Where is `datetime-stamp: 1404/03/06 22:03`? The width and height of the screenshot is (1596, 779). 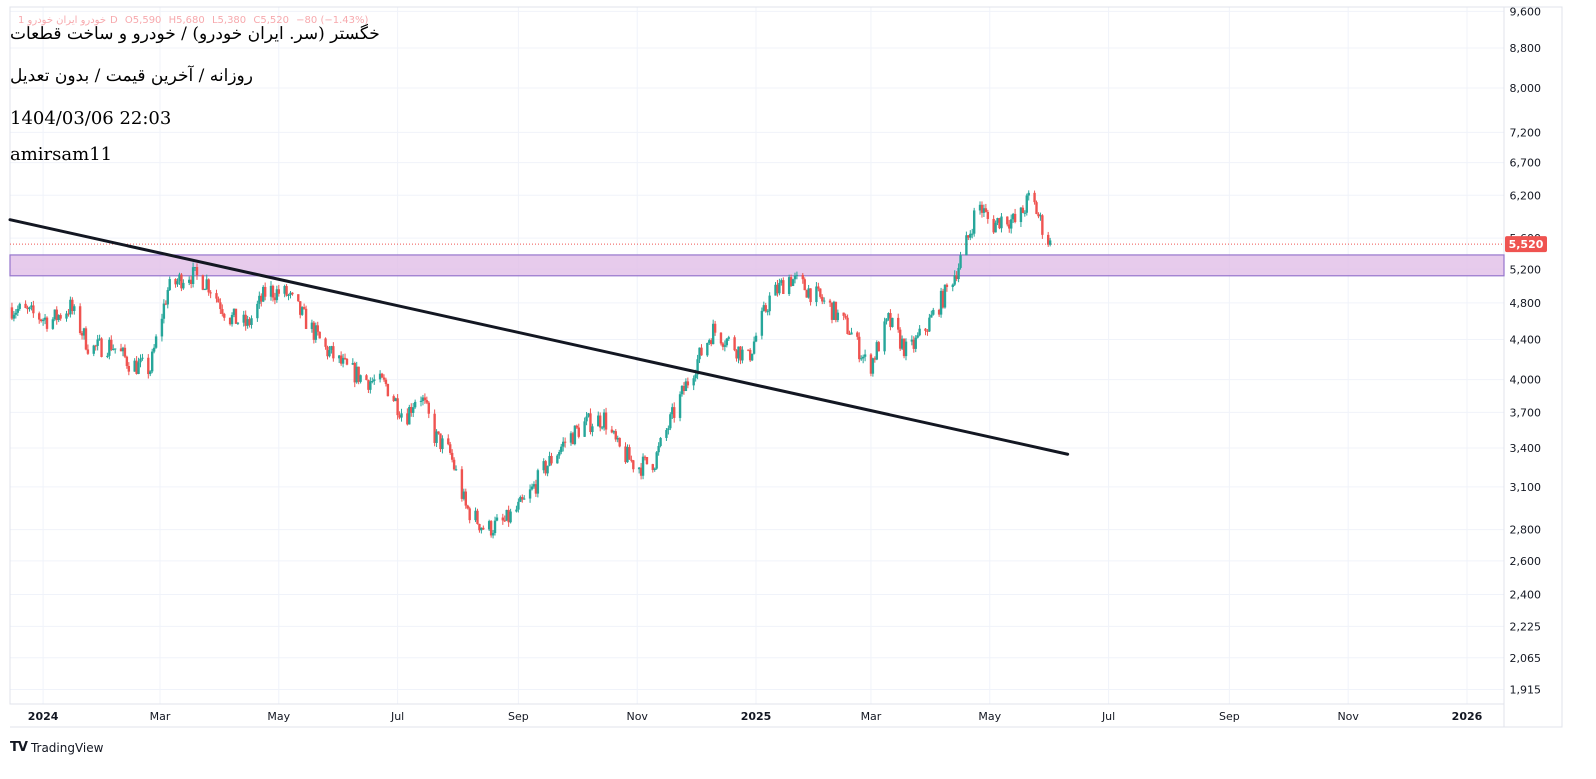 datetime-stamp: 1404/03/06 22:03 is located at coordinates (91, 118).